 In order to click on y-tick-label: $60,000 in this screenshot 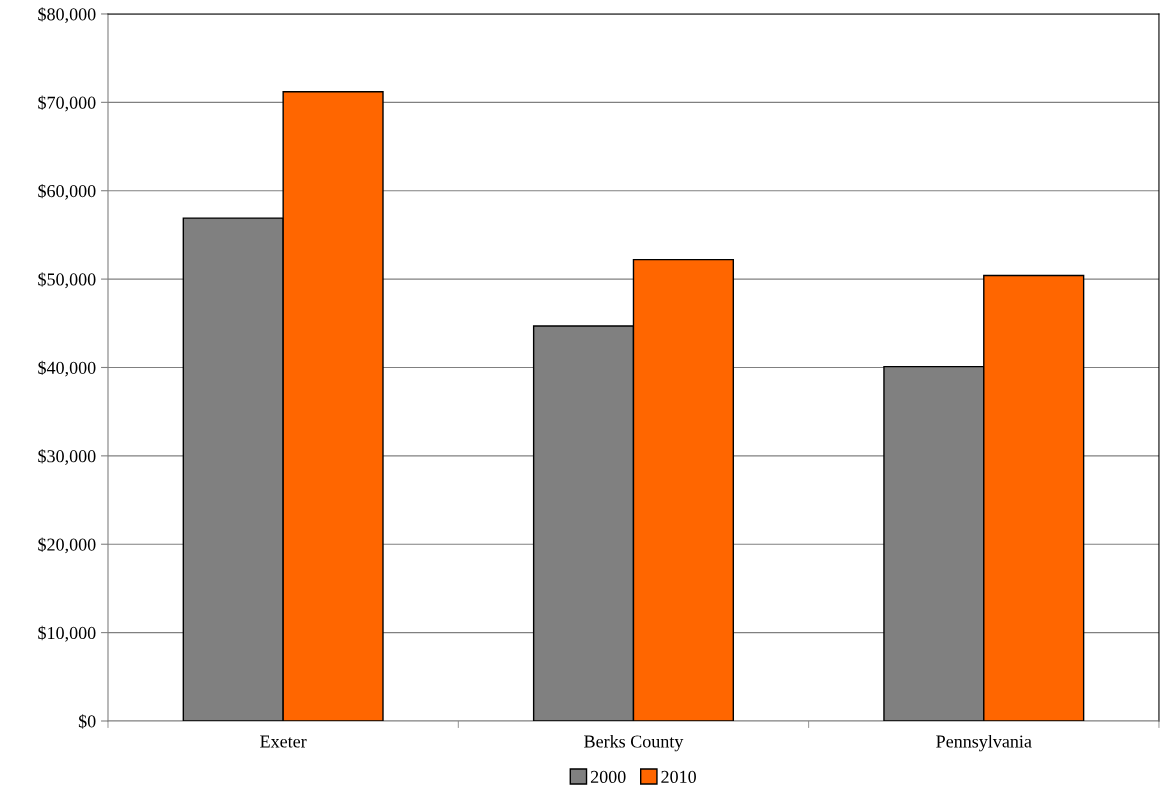, I will do `click(67, 191)`.